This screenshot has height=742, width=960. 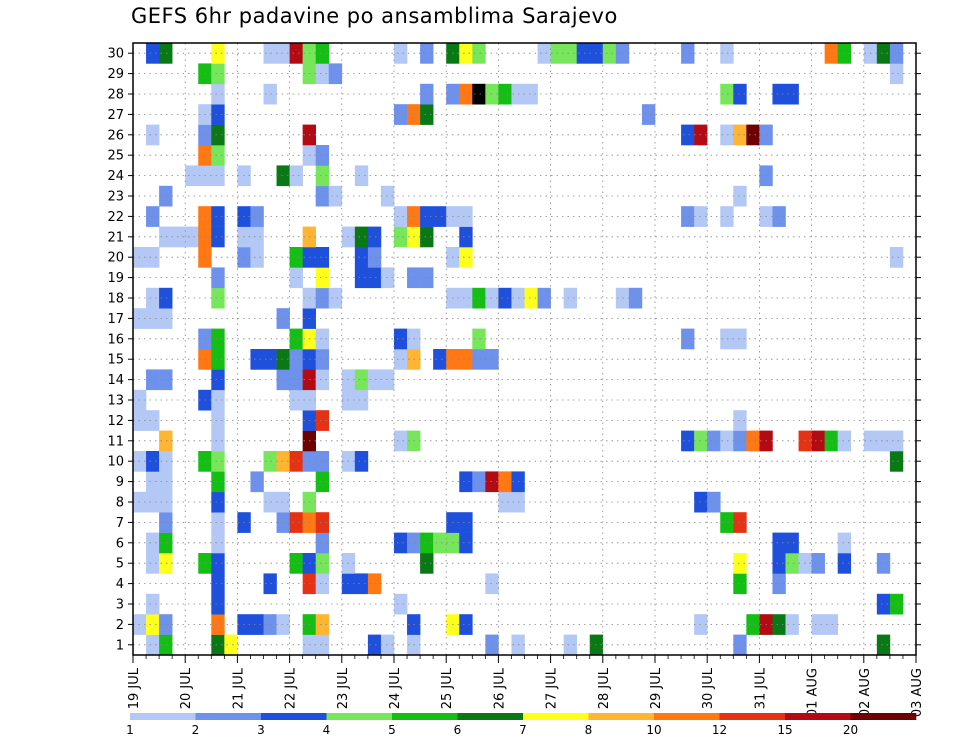 What do you see at coordinates (850, 730) in the screenshot?
I see `colorbar-label: 20` at bounding box center [850, 730].